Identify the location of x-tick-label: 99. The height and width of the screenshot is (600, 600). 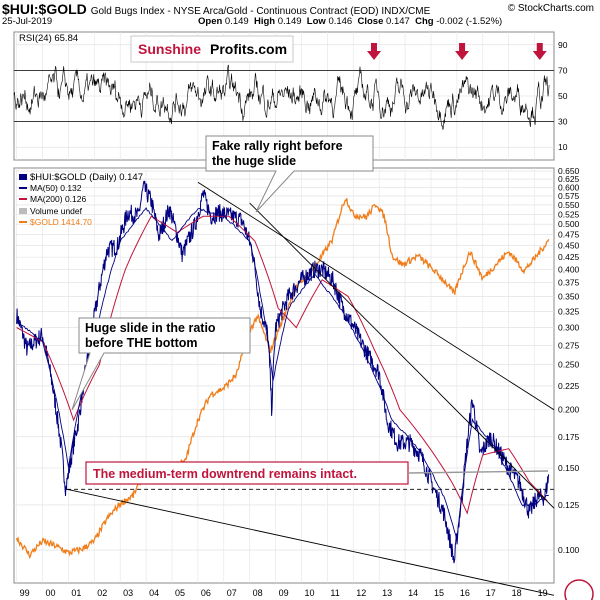
(25, 593).